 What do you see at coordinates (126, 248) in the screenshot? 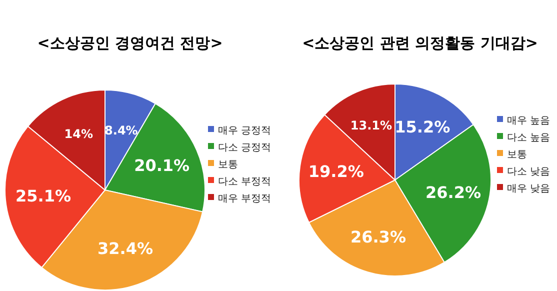
I see `data-label: 32.4%` at bounding box center [126, 248].